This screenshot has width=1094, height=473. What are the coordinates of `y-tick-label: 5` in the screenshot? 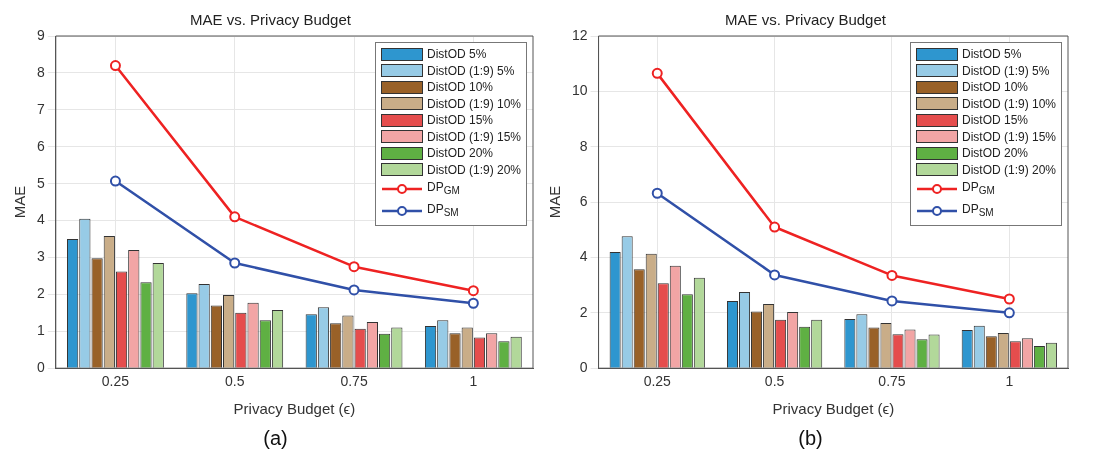 It's located at (40, 182).